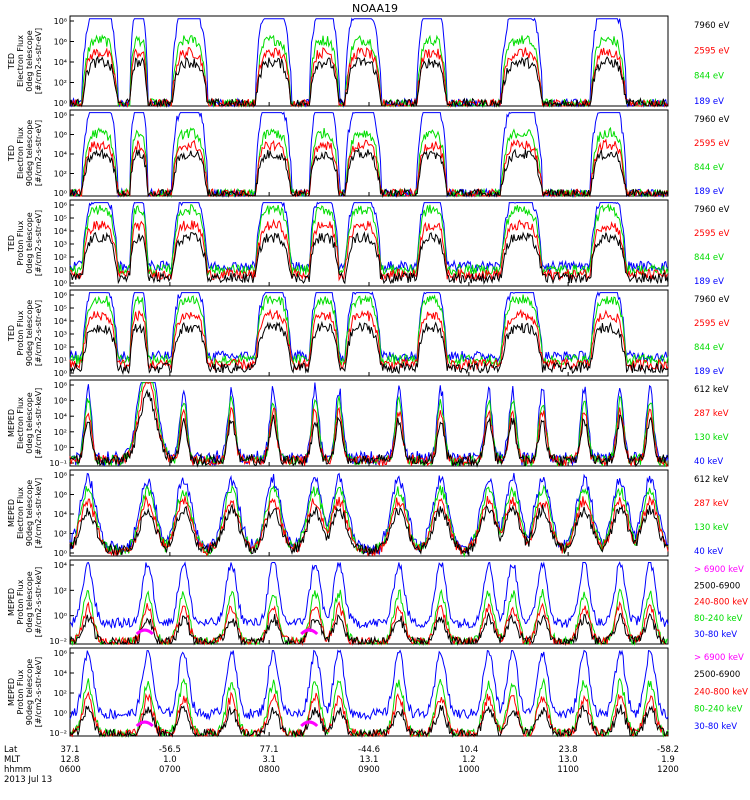 This screenshot has height=800, width=750. I want to click on series-trace-green, so click(369, 330).